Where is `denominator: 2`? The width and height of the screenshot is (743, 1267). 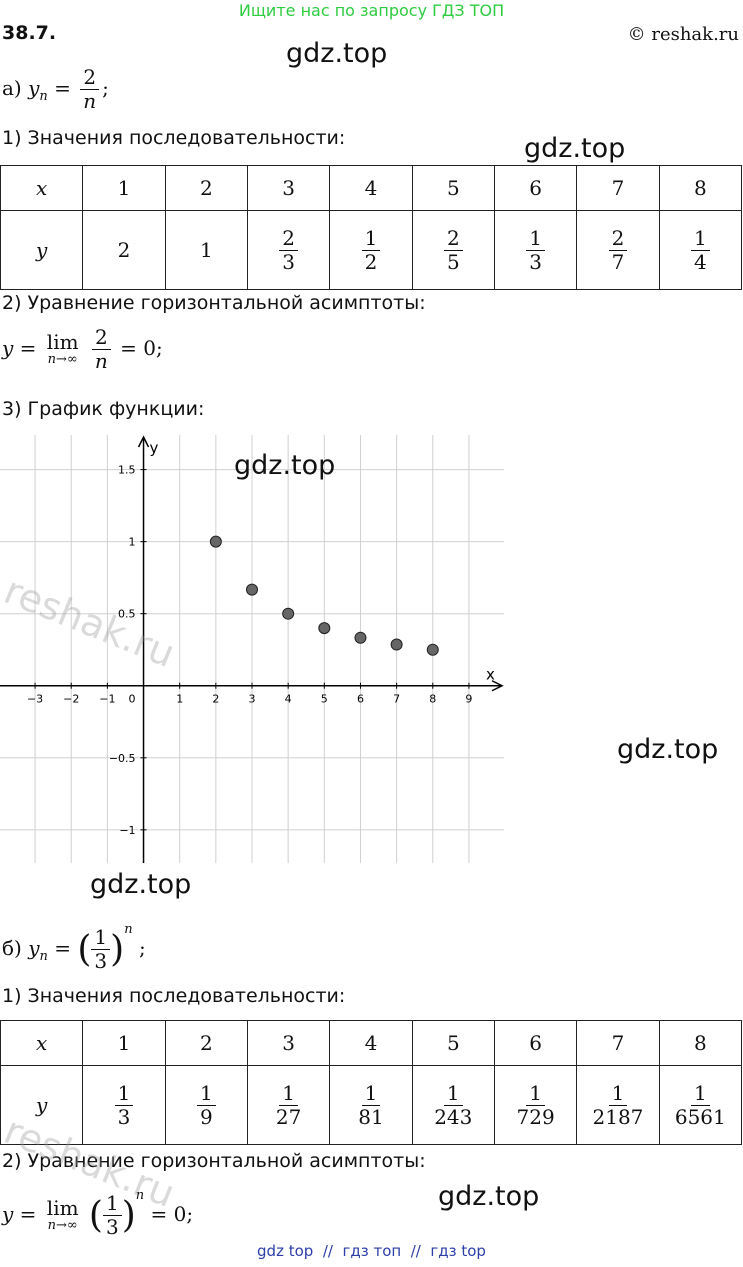 denominator: 2 is located at coordinates (371, 261).